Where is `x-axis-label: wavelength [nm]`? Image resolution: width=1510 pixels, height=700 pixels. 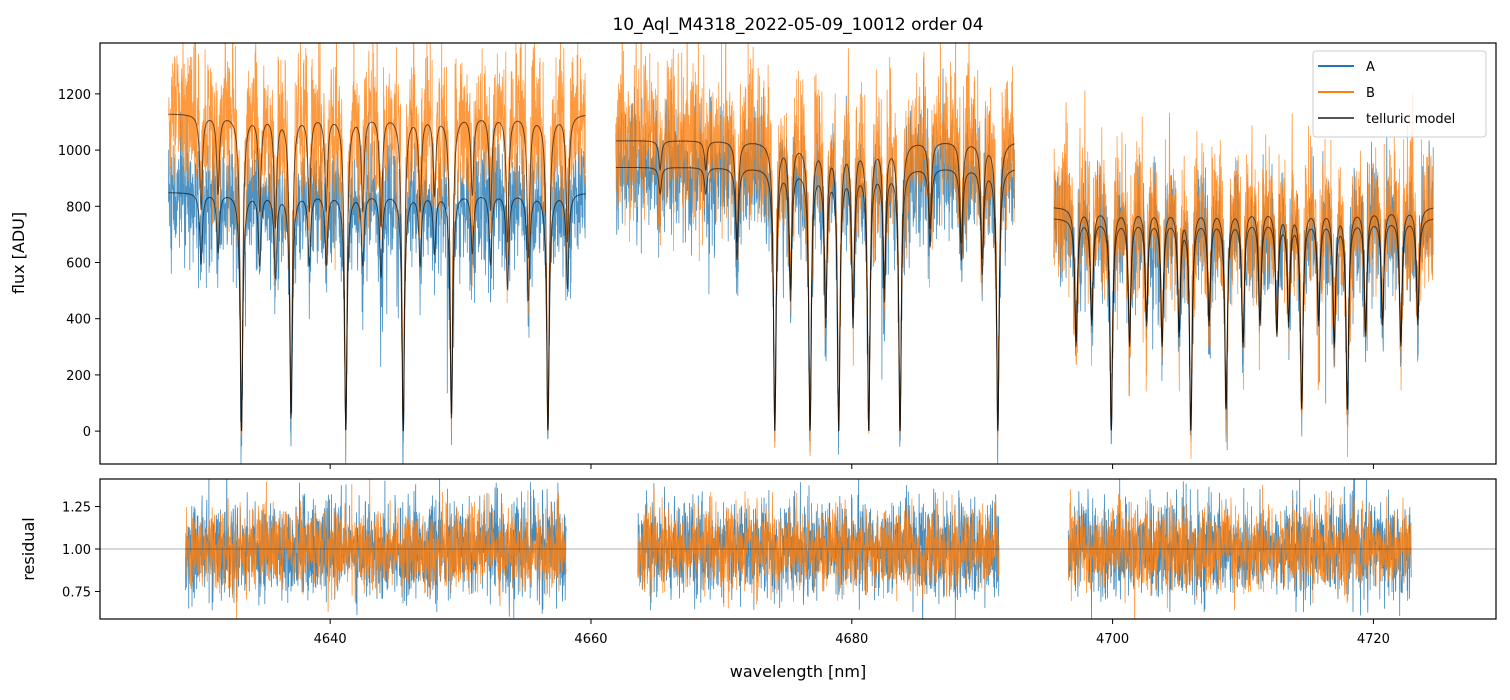
x-axis-label: wavelength [nm] is located at coordinates (798, 671).